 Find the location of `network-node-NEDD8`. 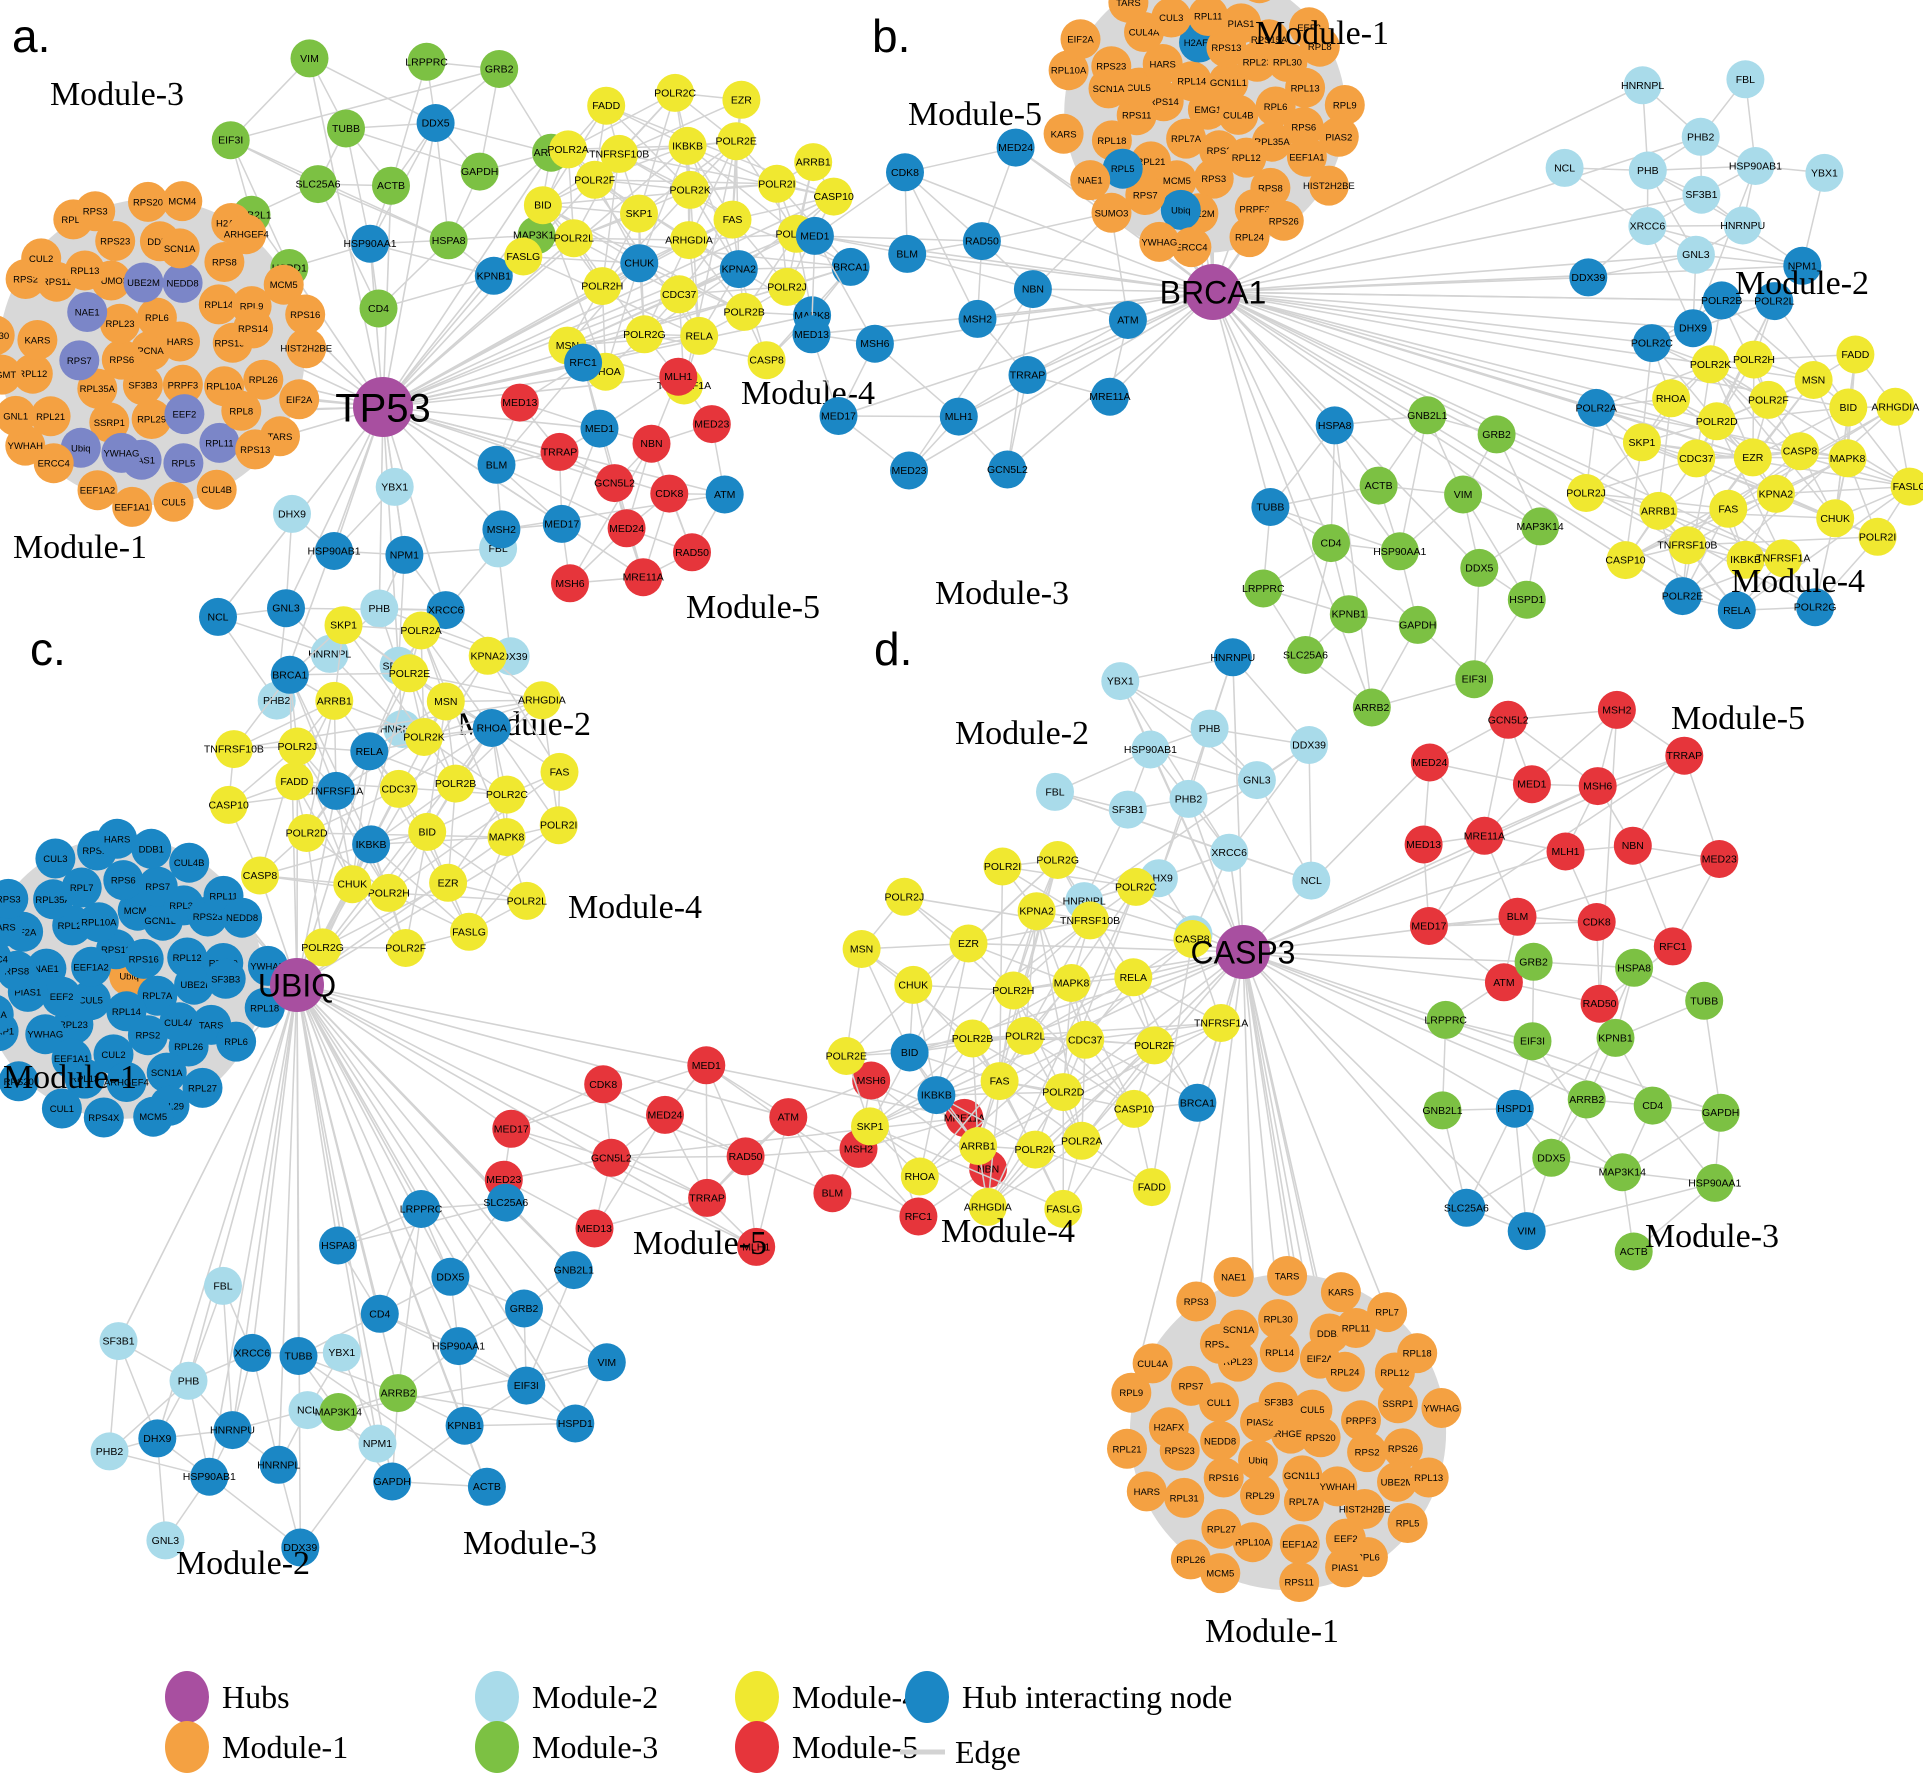

network-node-NEDD8 is located at coordinates (1220, 1440).